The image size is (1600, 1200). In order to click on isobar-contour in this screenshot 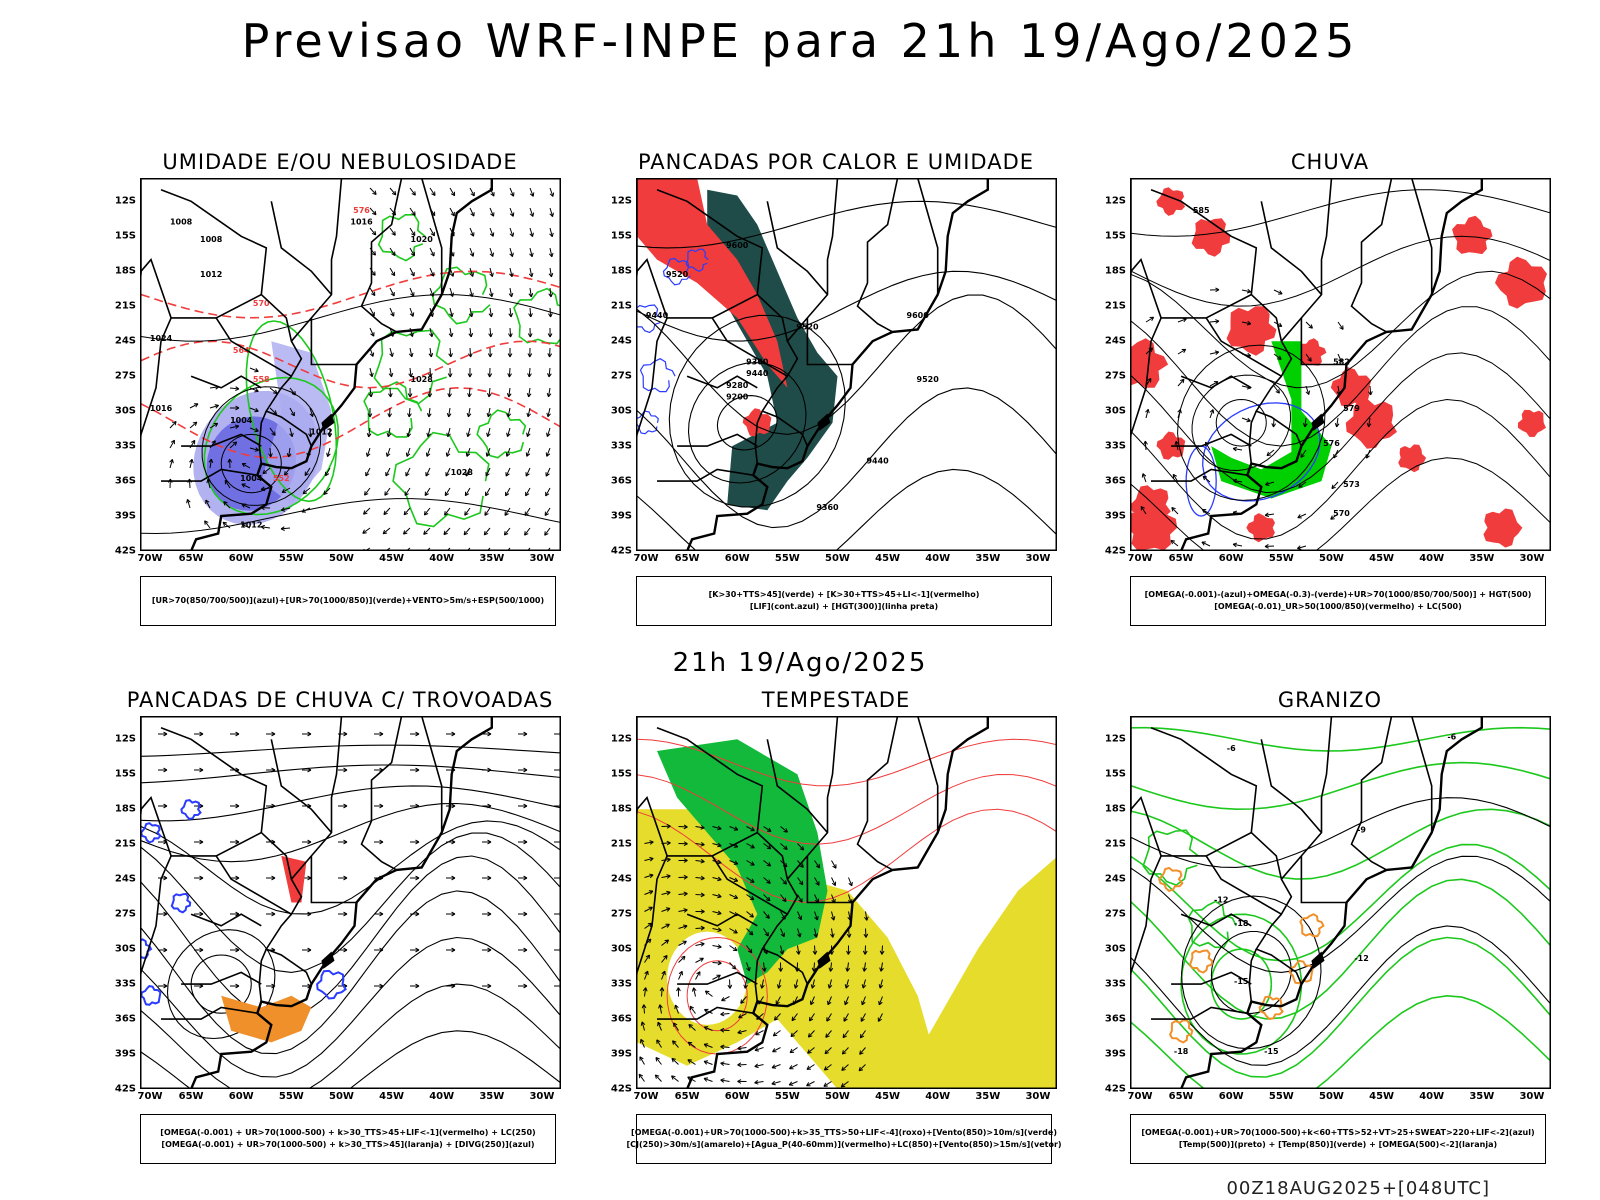, I will do `click(261, 446)`.